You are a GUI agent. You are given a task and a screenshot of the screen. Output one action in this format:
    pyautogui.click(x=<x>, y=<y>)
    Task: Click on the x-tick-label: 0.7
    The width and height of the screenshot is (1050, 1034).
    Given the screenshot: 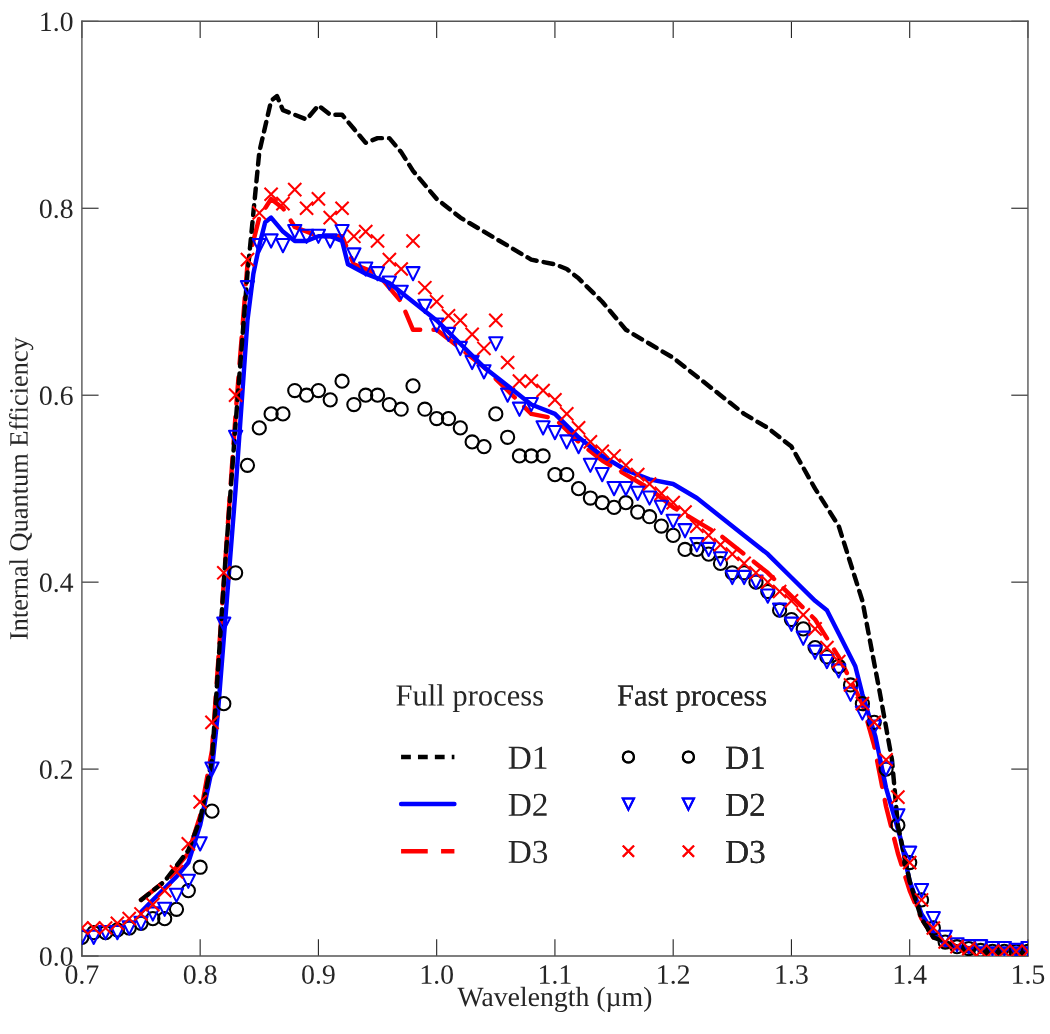 What is the action you would take?
    pyautogui.click(x=82, y=975)
    